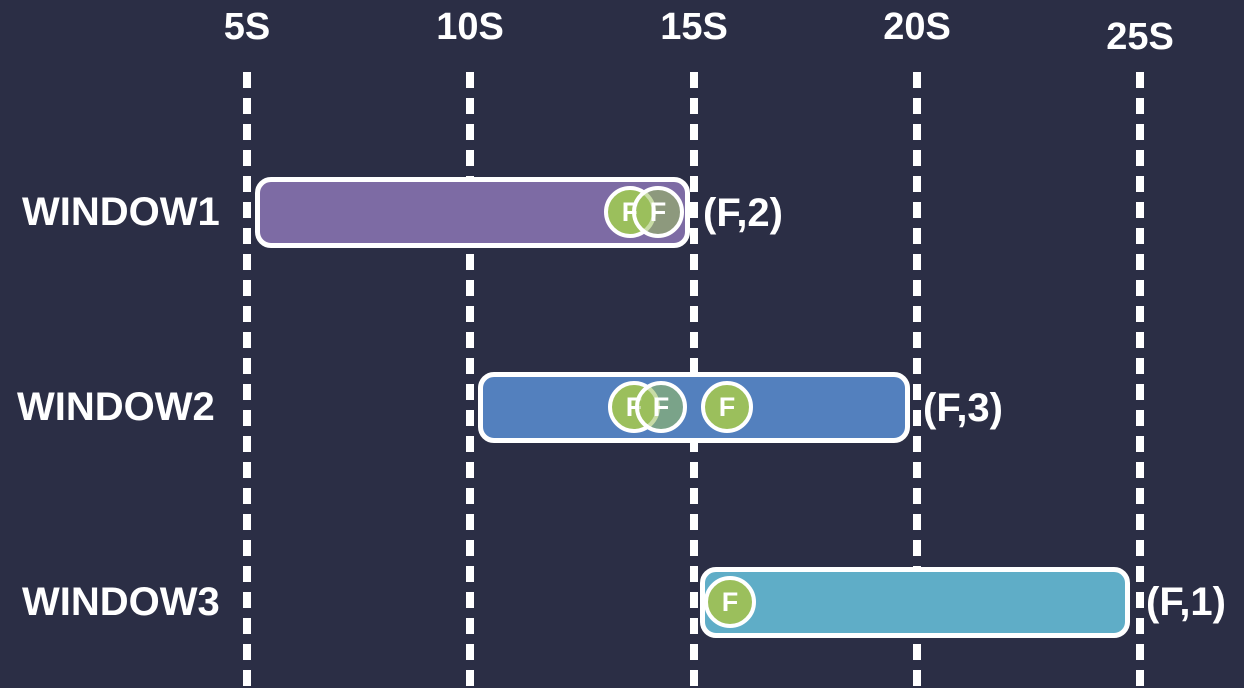 Image resolution: width=1244 pixels, height=688 pixels. What do you see at coordinates (1186, 602) in the screenshot?
I see `window3-count-label: (F,1)` at bounding box center [1186, 602].